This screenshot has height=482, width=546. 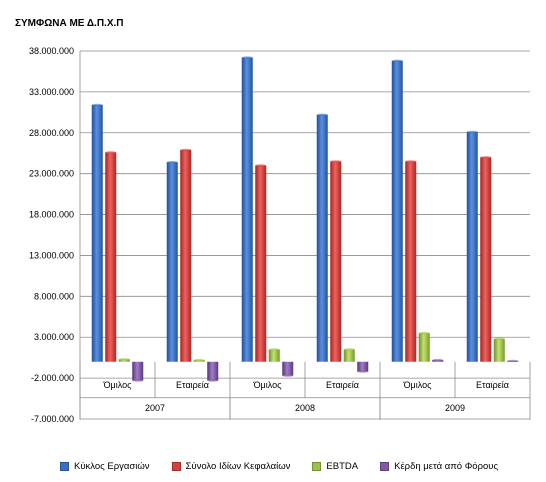 I want to click on y-tick-label: -2.000.000, so click(x=52, y=378).